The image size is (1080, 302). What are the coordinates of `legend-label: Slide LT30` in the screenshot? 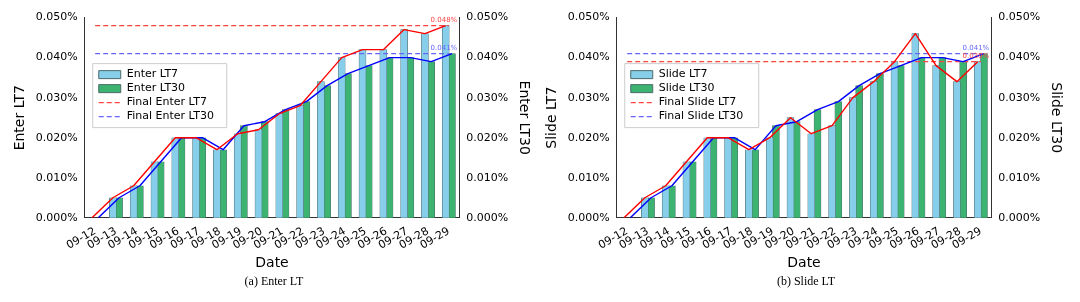 It's located at (686, 88).